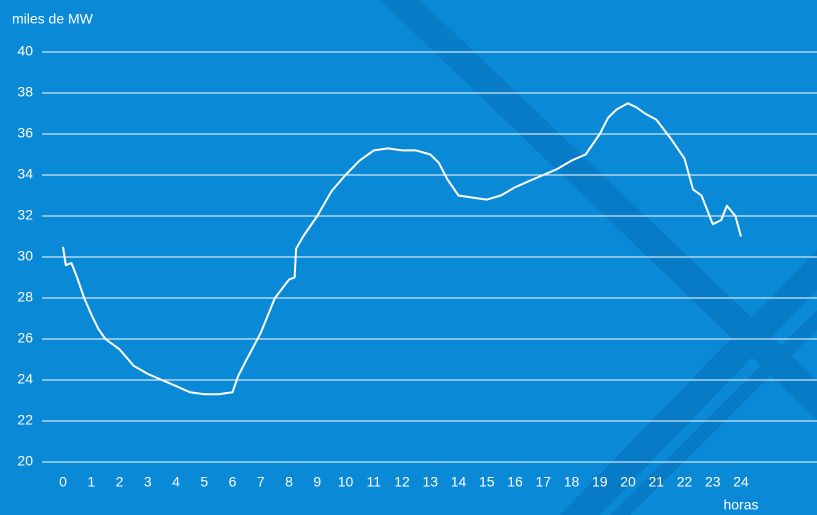 This screenshot has height=515, width=817. What do you see at coordinates (176, 482) in the screenshot?
I see `x-tick-label: 4` at bounding box center [176, 482].